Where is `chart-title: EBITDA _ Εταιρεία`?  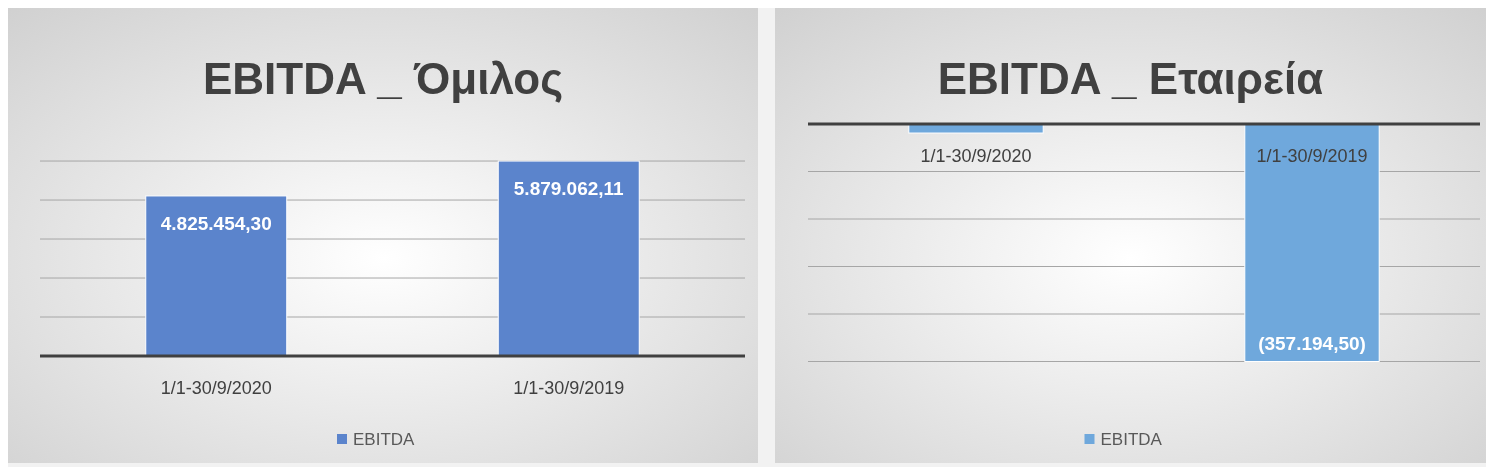 chart-title: EBITDA _ Εταιρεία is located at coordinates (1130, 78).